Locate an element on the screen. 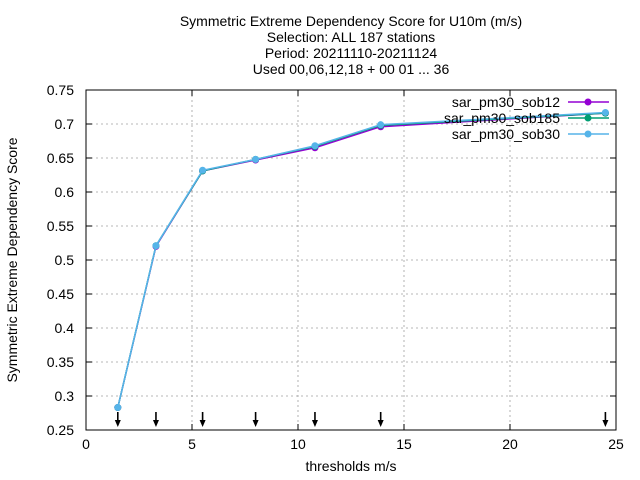  y-tick-label: 0.6 is located at coordinates (65, 192).